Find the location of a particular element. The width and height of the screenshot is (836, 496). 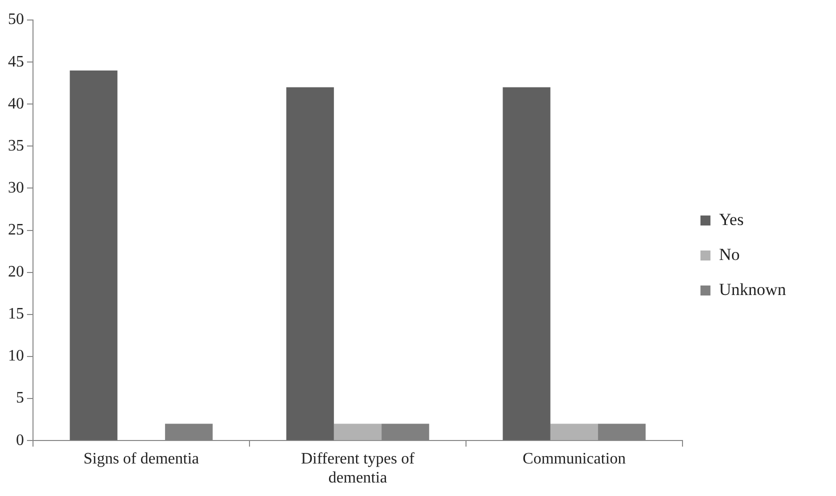

x-tick-label: Signs of dementia is located at coordinates (141, 459).